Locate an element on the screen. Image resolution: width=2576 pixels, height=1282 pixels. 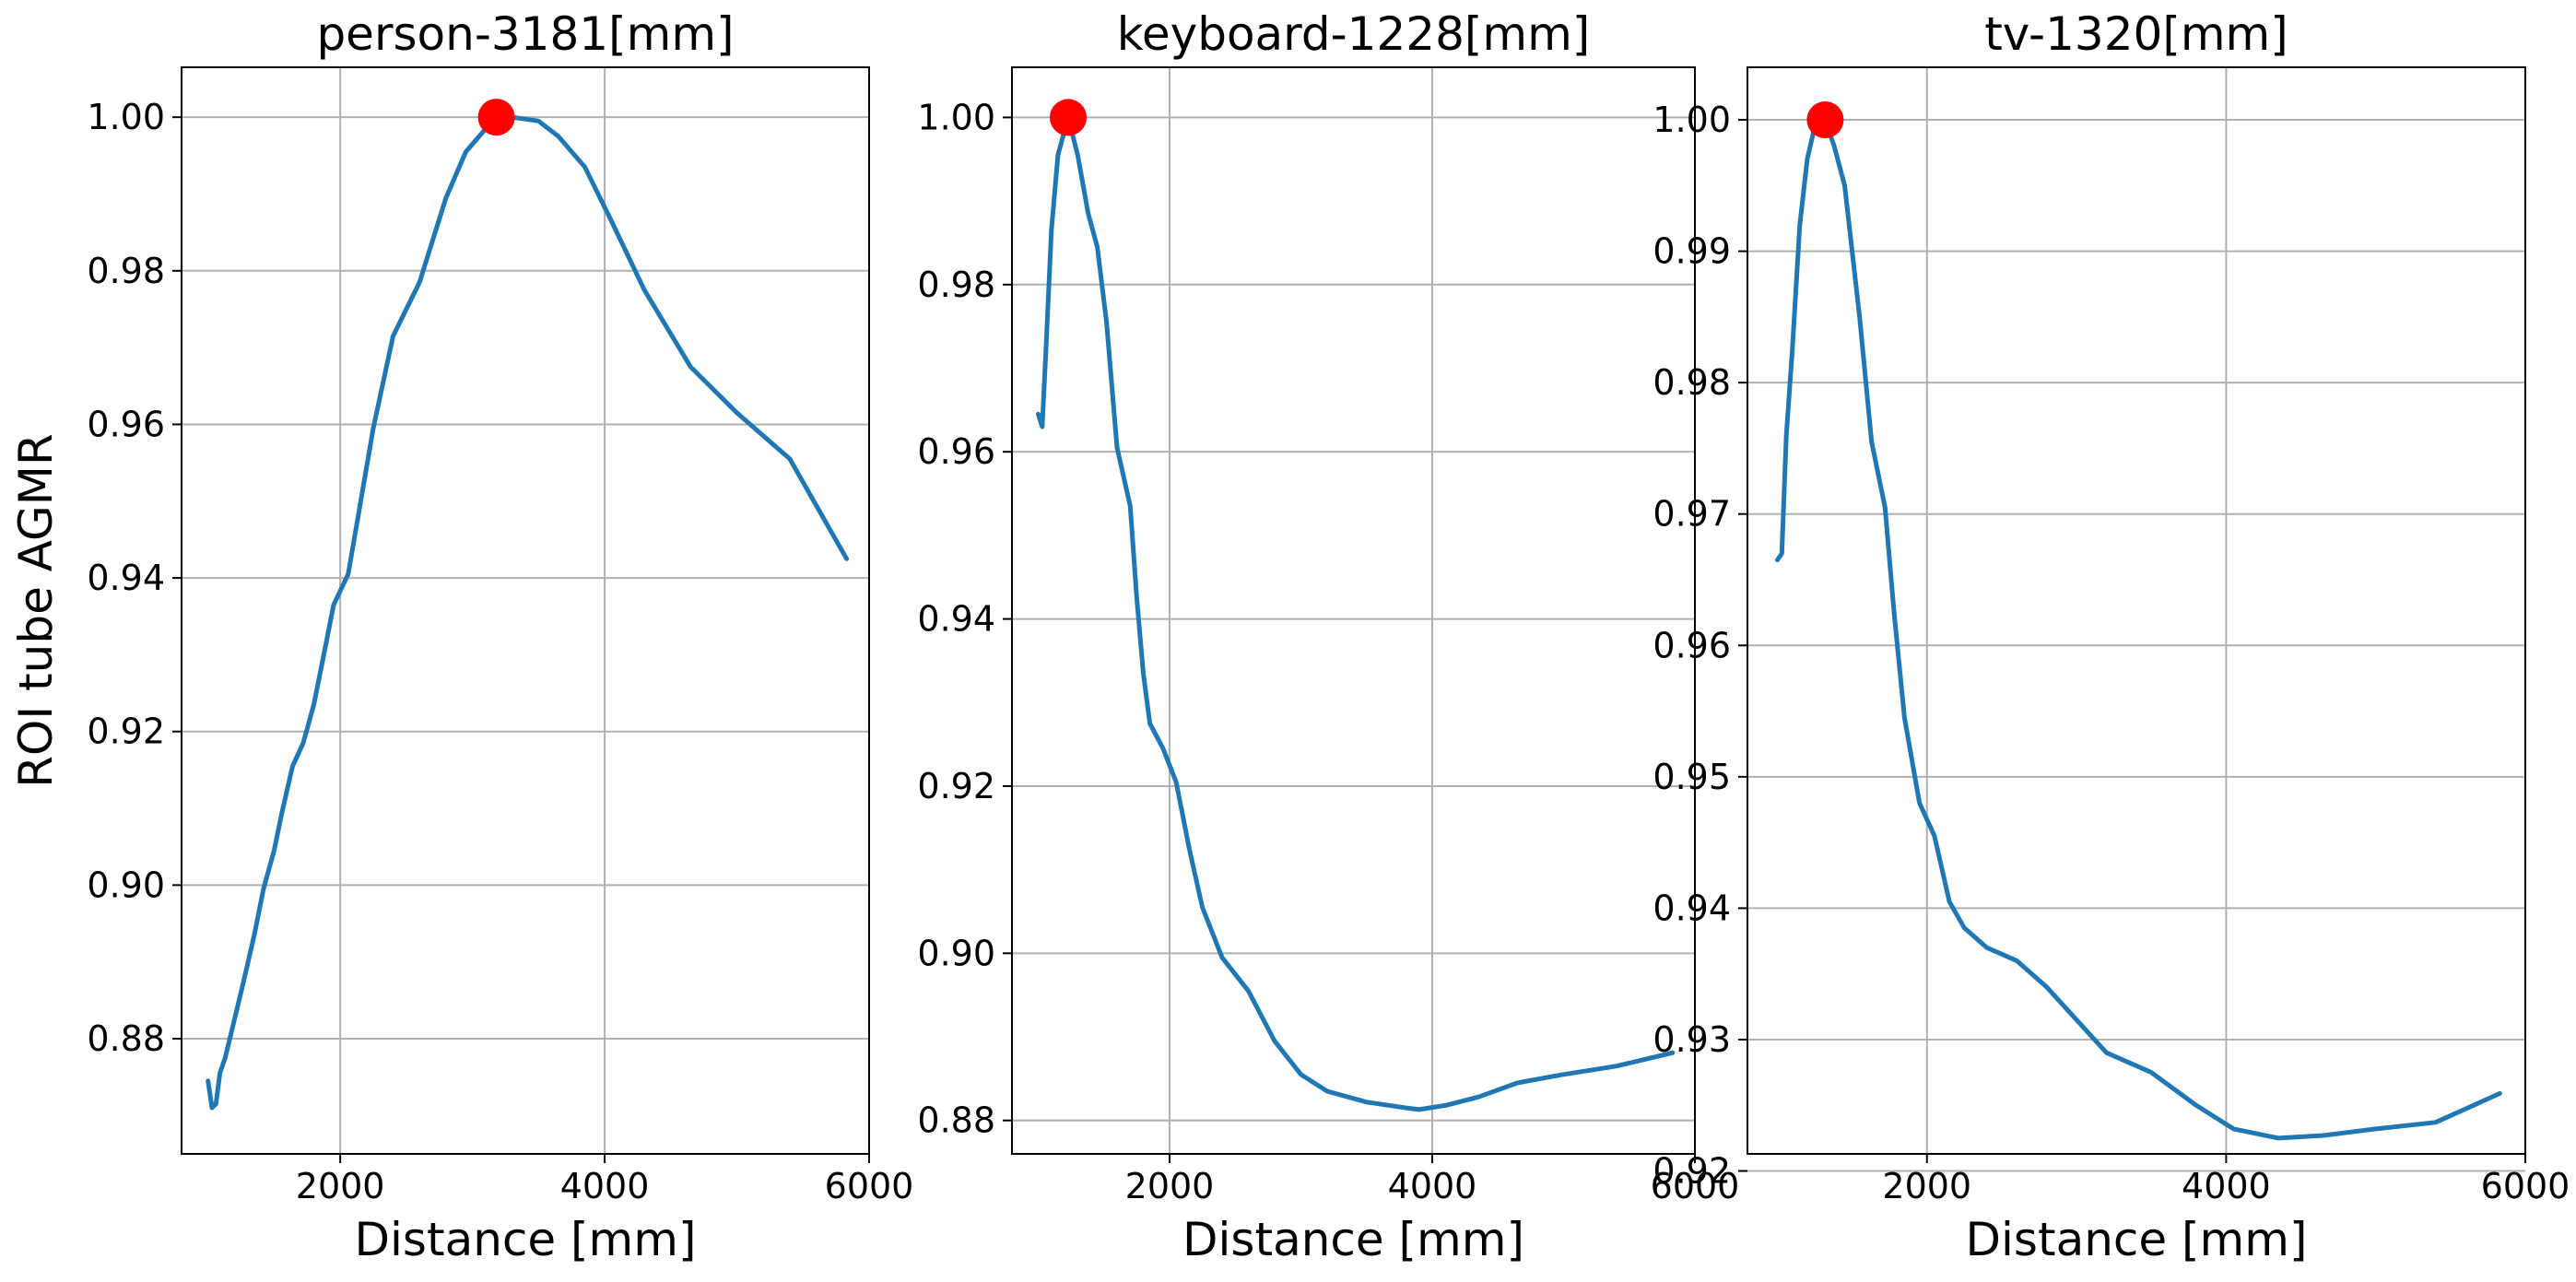
subplot-title: keyboard-1228[mm] is located at coordinates (1354, 34).